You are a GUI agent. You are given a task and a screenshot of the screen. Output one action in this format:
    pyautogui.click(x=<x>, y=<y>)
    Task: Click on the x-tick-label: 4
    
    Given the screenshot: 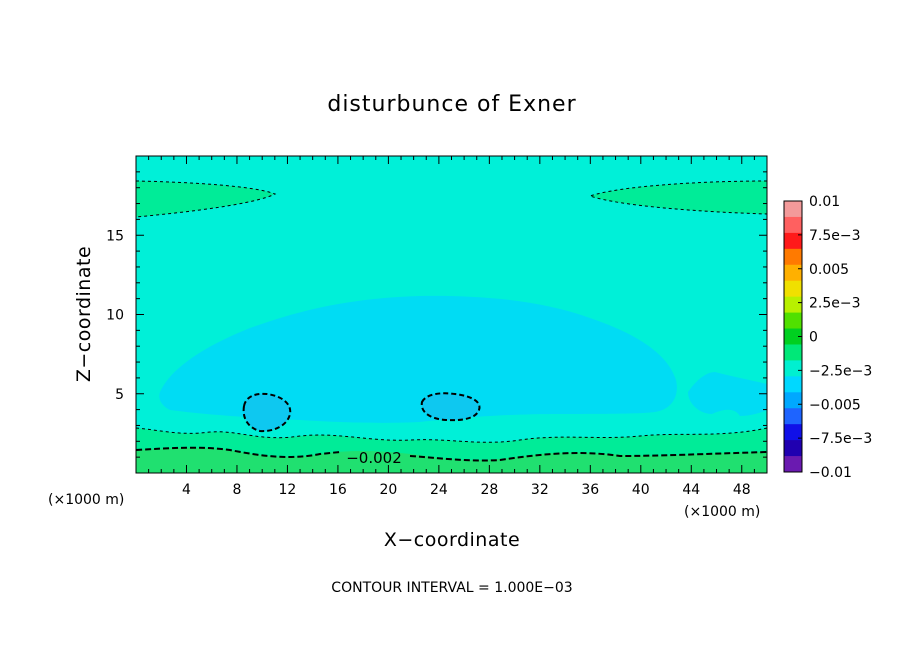 What is the action you would take?
    pyautogui.click(x=186, y=490)
    